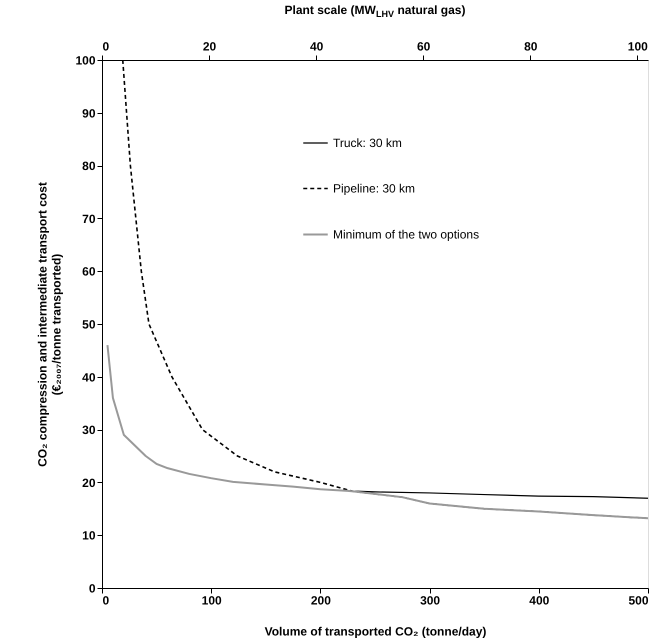 The width and height of the screenshot is (660, 642). Describe the element at coordinates (89, 535) in the screenshot. I see `y-tick-label: 10` at that location.